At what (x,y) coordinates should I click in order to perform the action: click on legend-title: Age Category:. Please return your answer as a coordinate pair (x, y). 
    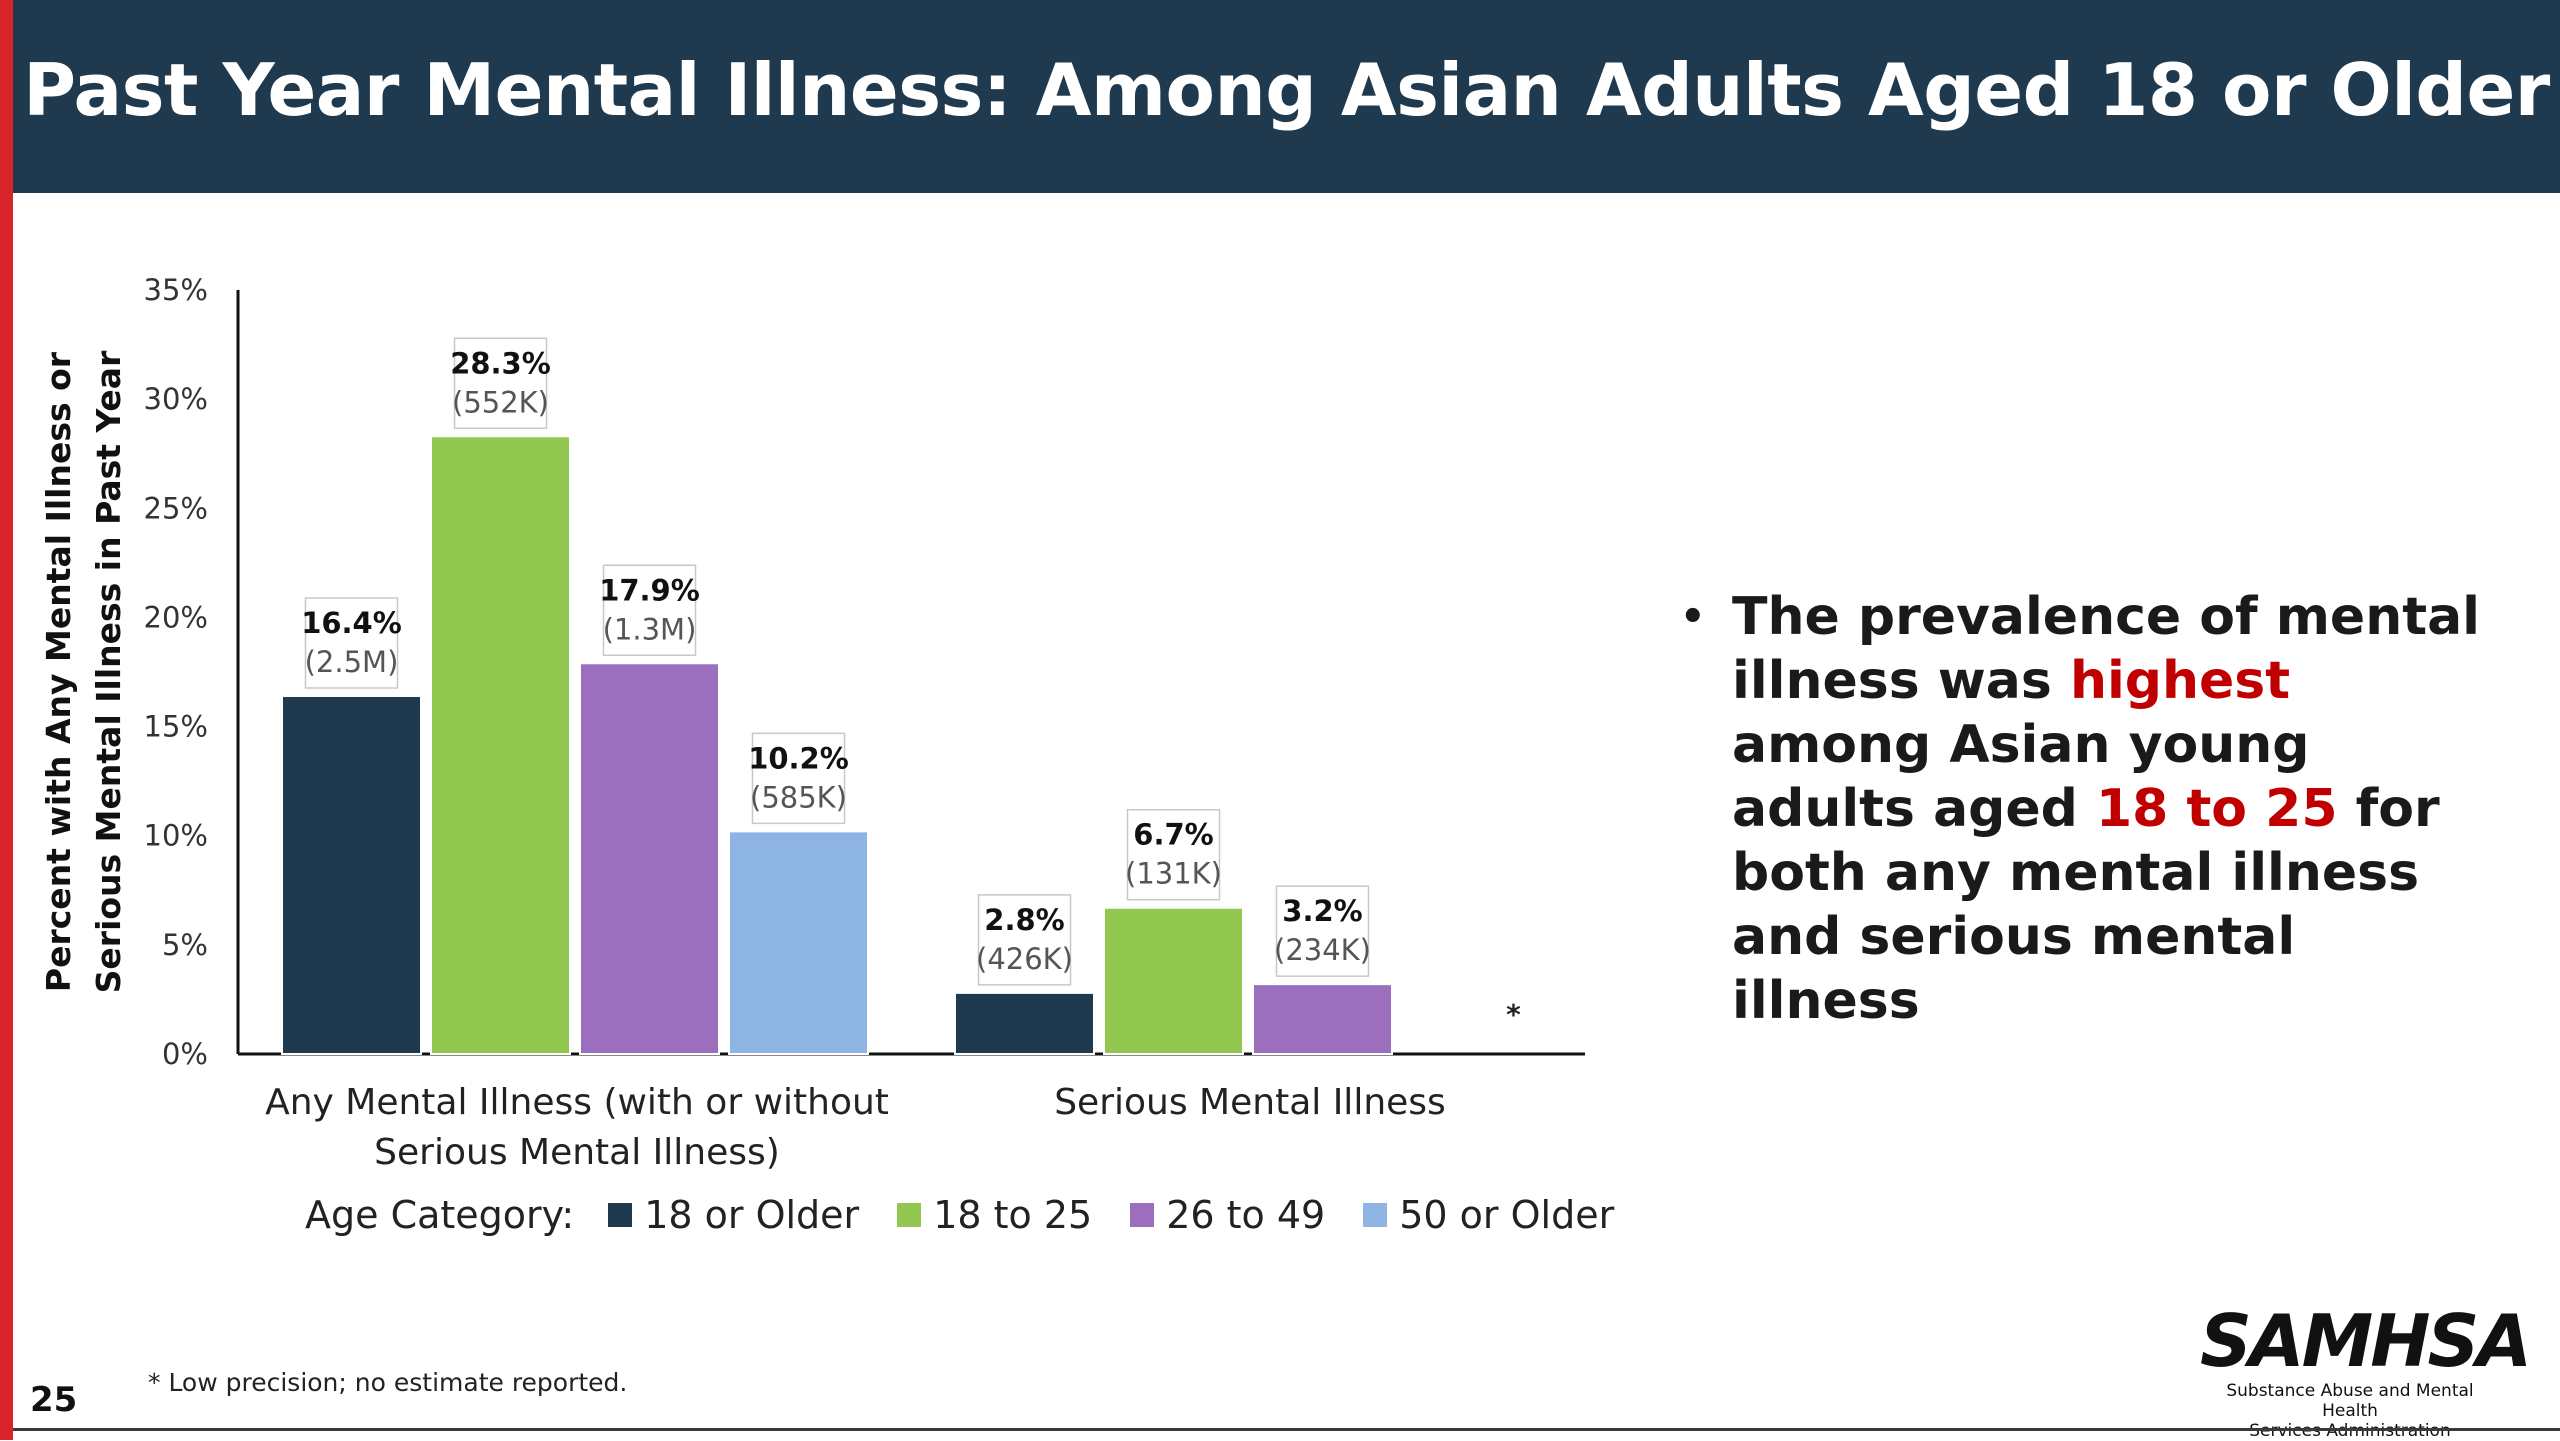
    Looking at the image, I should click on (440, 1215).